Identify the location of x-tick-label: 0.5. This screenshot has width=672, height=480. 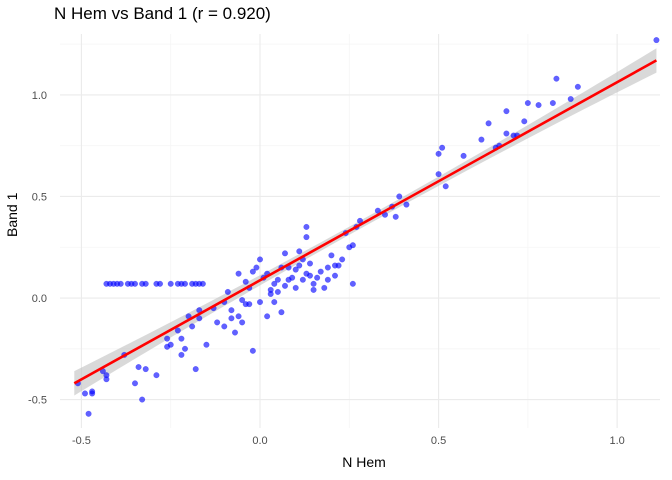
(438, 441).